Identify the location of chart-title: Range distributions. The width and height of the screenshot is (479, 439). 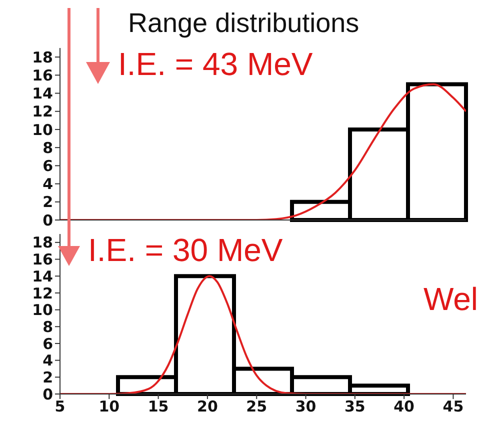
(244, 23).